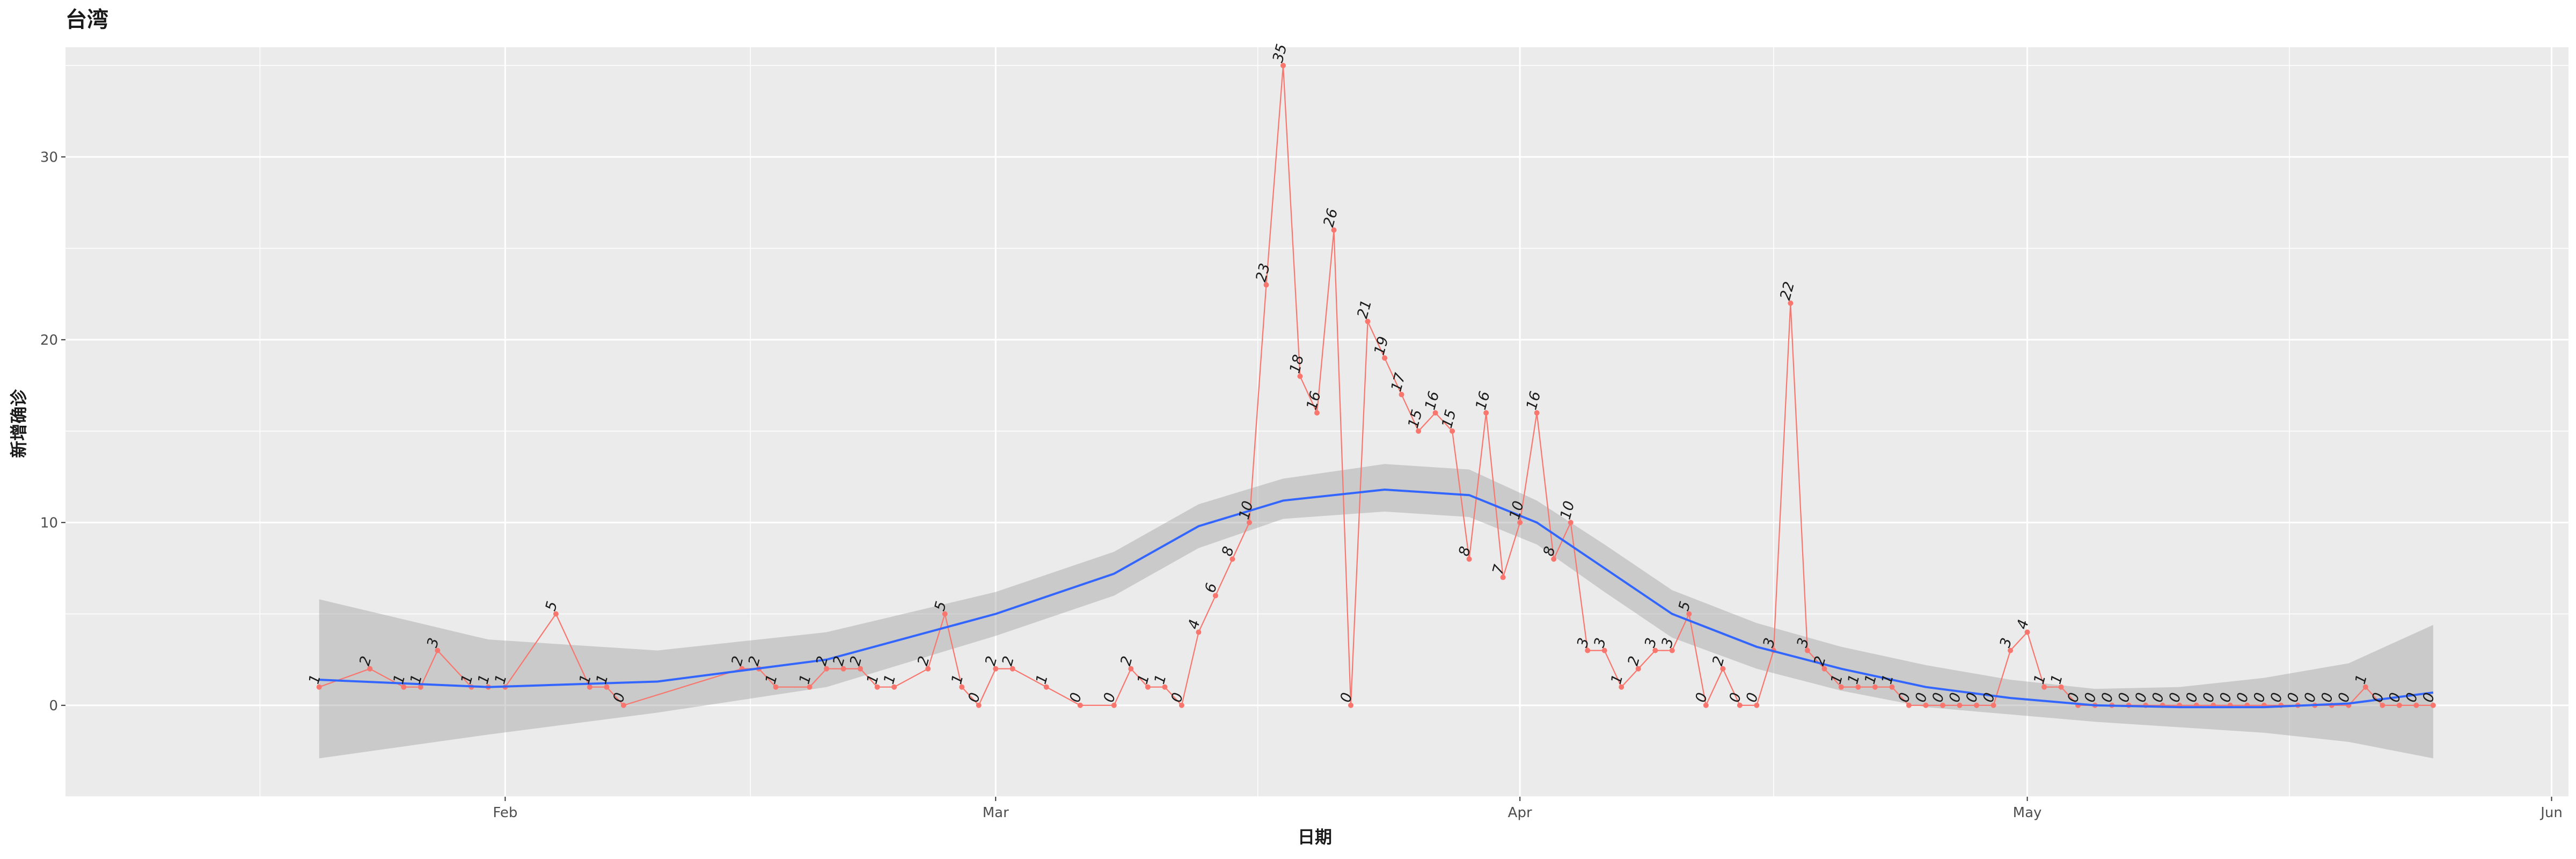  I want to click on x-axis-title: 日期, so click(1315, 837).